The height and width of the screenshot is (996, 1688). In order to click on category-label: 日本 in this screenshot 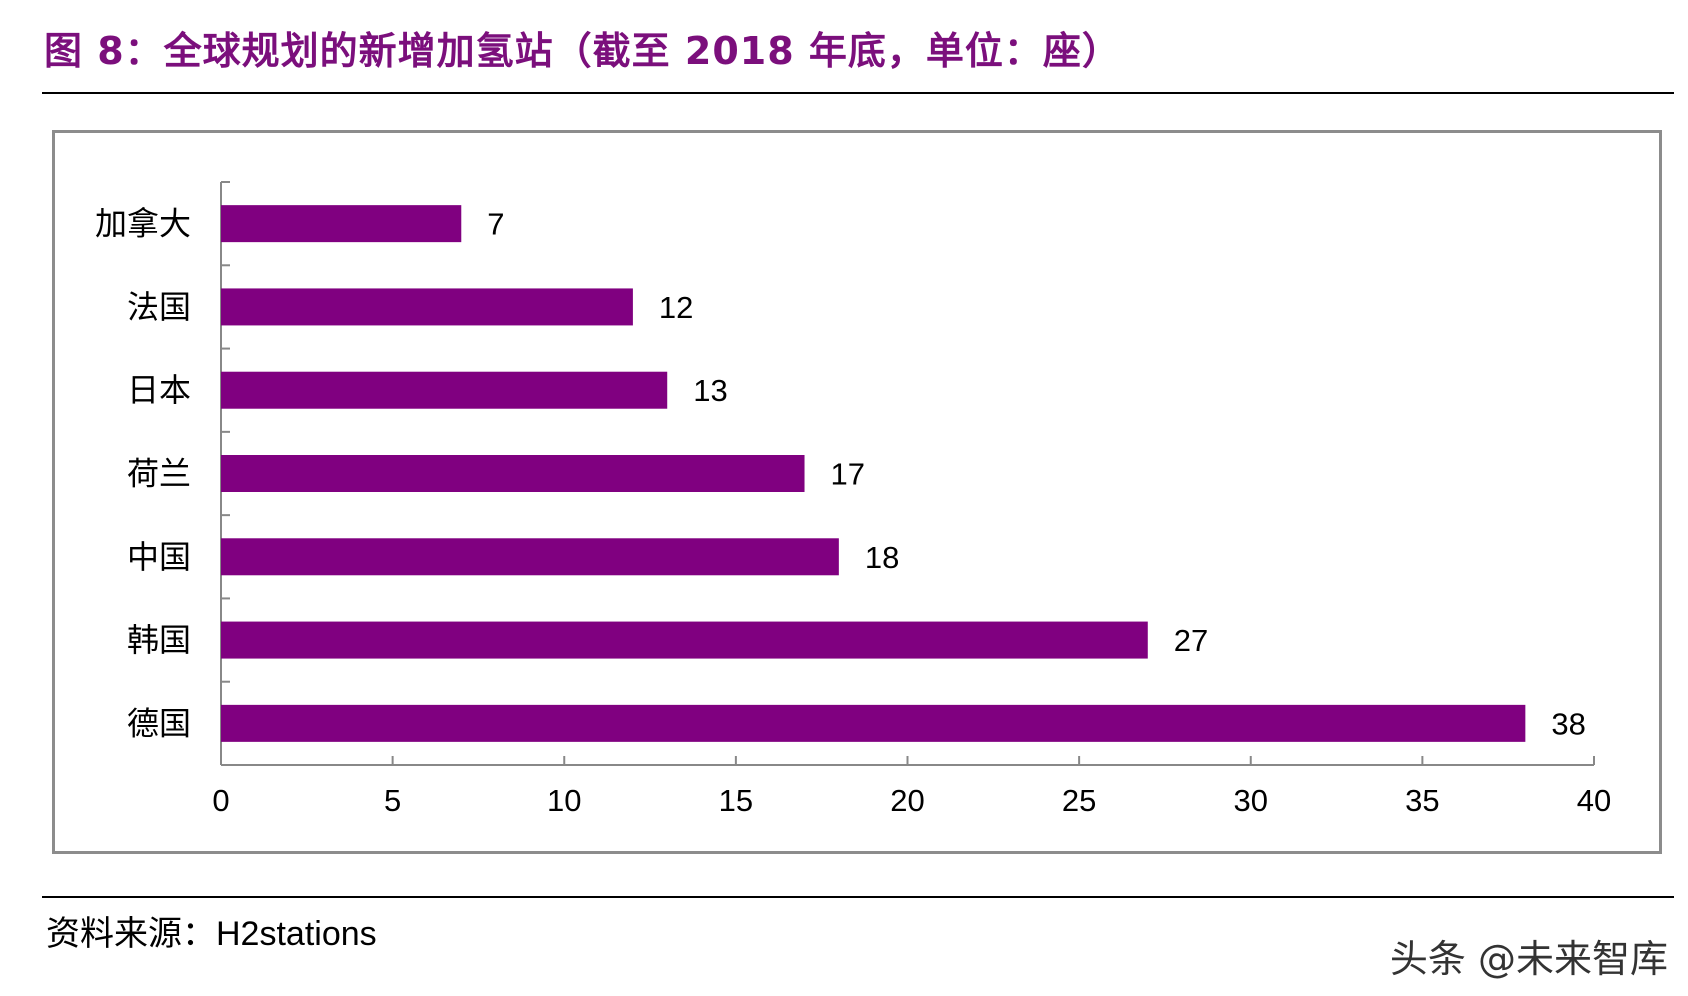, I will do `click(159, 390)`.